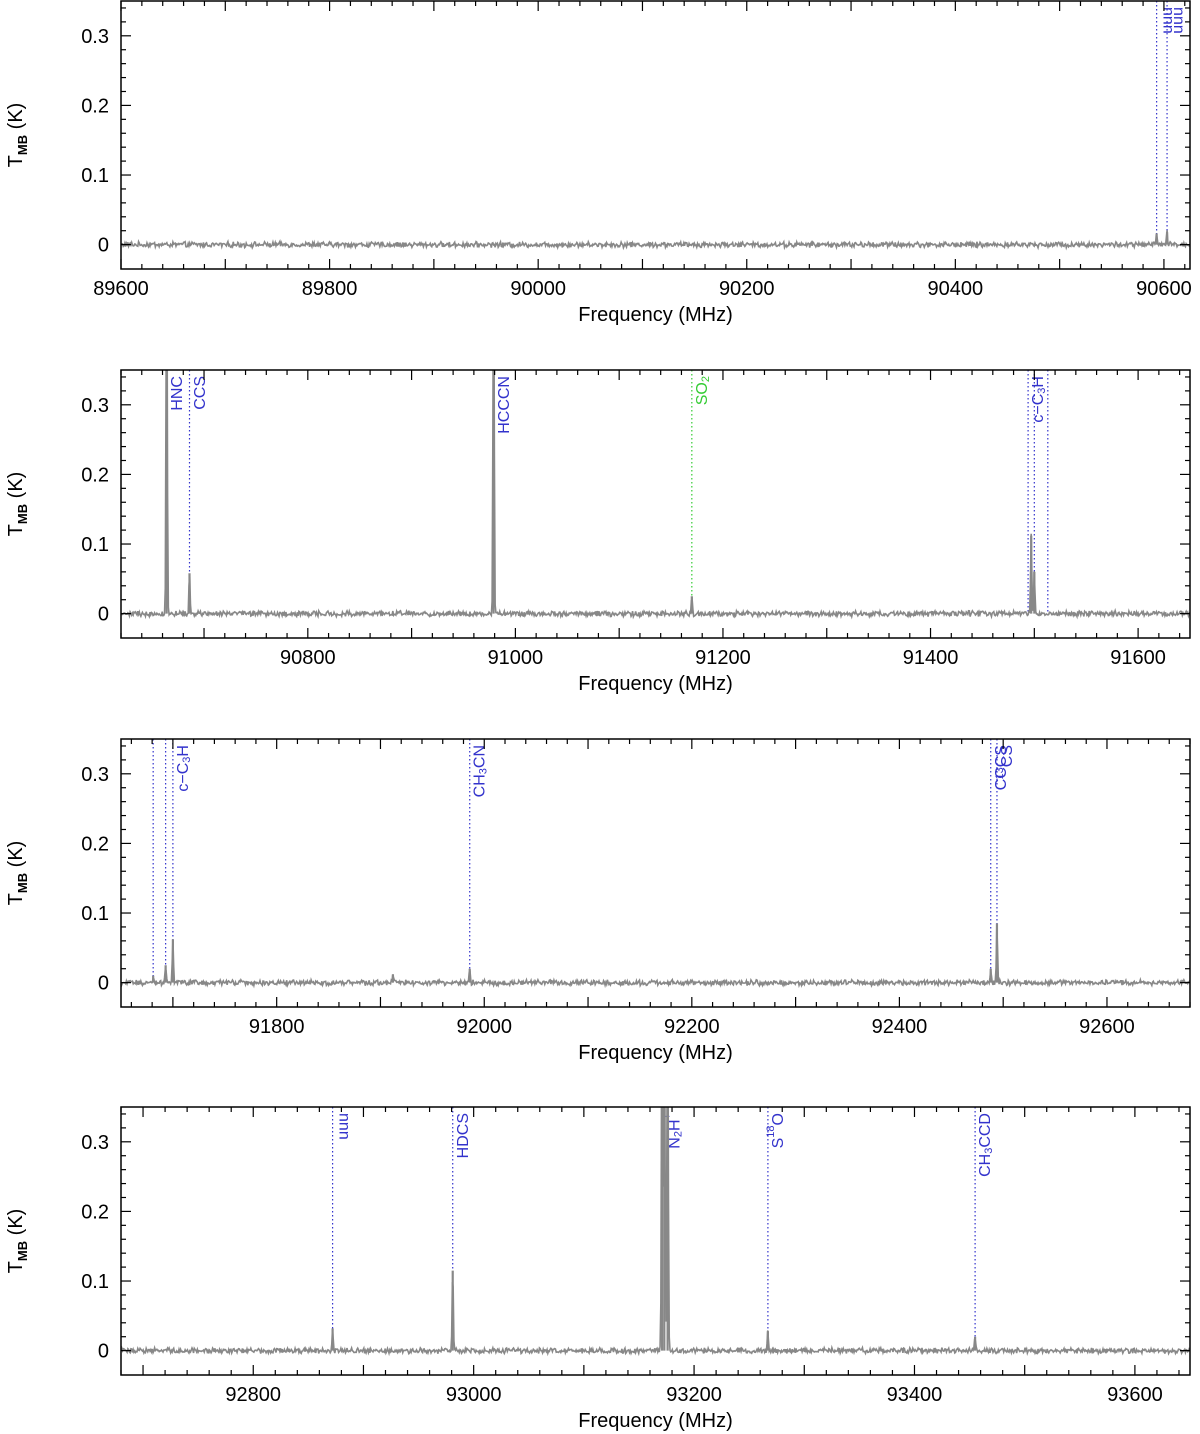 The height and width of the screenshot is (1434, 1200). I want to click on x-tick-label: 90400, so click(956, 289).